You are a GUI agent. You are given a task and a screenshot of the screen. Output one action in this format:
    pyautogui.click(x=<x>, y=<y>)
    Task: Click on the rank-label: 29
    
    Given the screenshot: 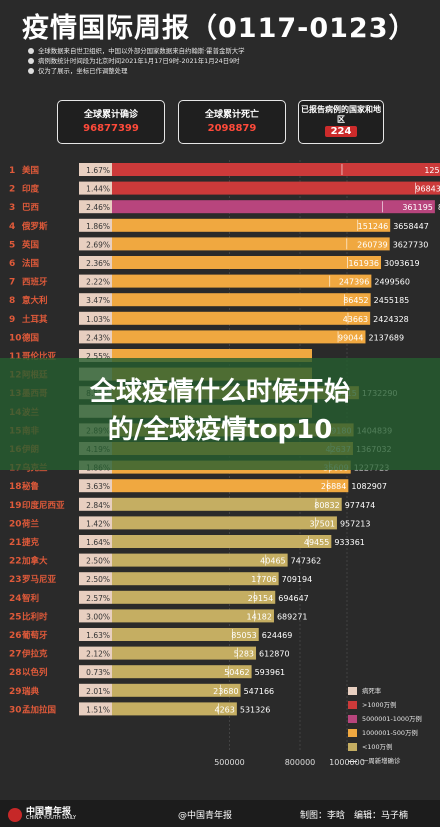 What is the action you would take?
    pyautogui.click(x=15, y=692)
    